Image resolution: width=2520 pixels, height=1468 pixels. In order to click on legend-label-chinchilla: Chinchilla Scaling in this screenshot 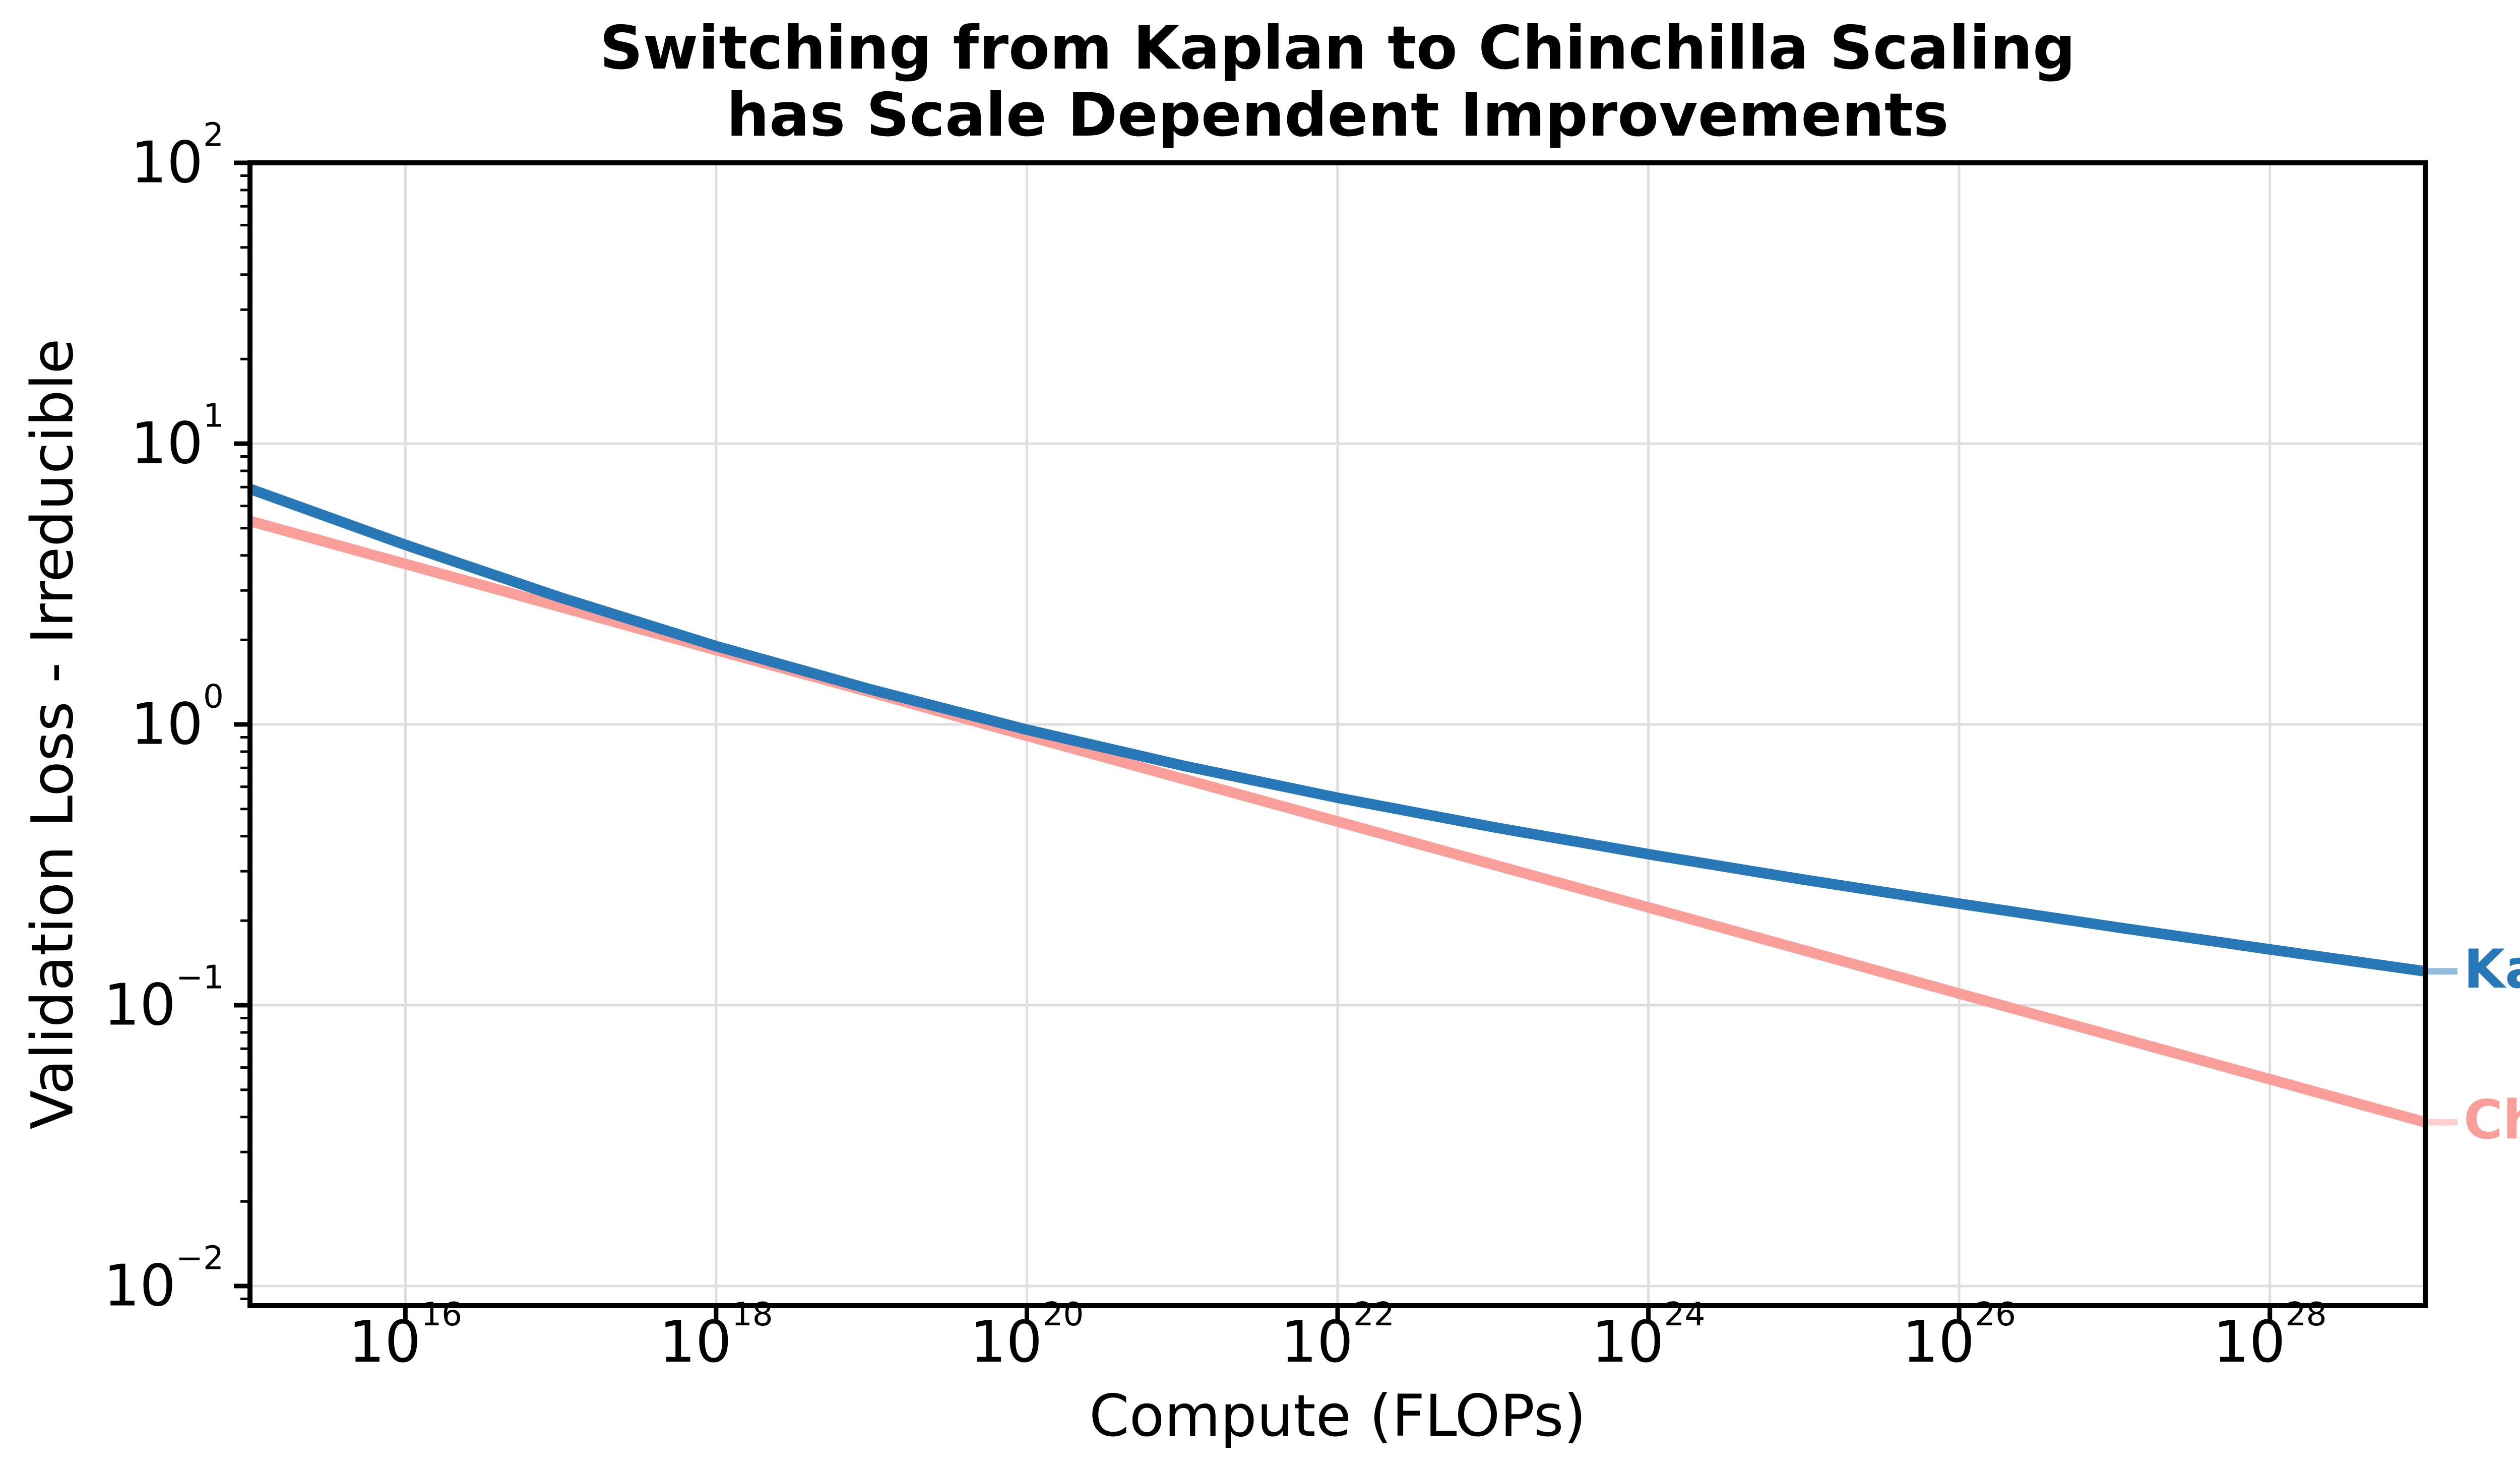, I will do `click(2492, 1119)`.